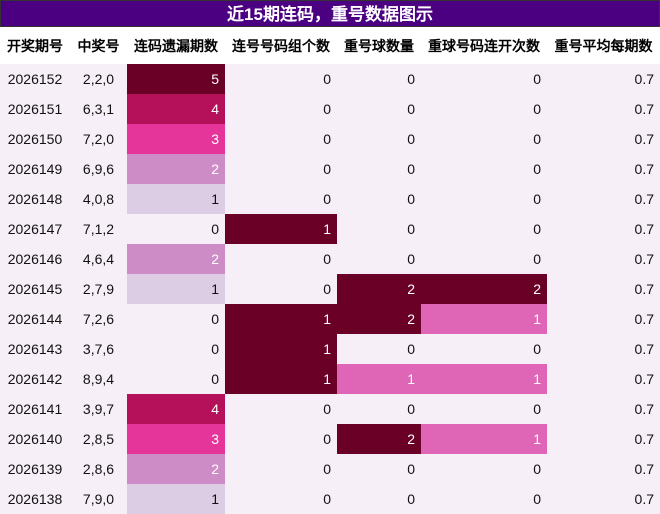 The height and width of the screenshot is (514, 660). I want to click on cell: 2,7,9, so click(98, 289).